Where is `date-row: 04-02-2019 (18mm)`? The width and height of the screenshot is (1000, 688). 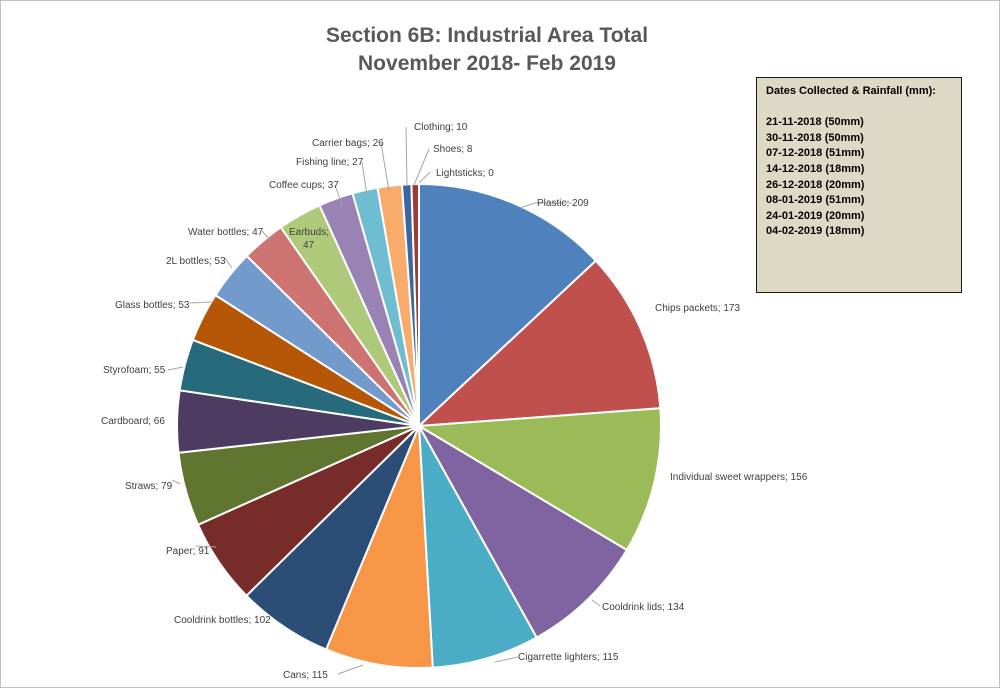
date-row: 04-02-2019 (18mm) is located at coordinates (815, 231).